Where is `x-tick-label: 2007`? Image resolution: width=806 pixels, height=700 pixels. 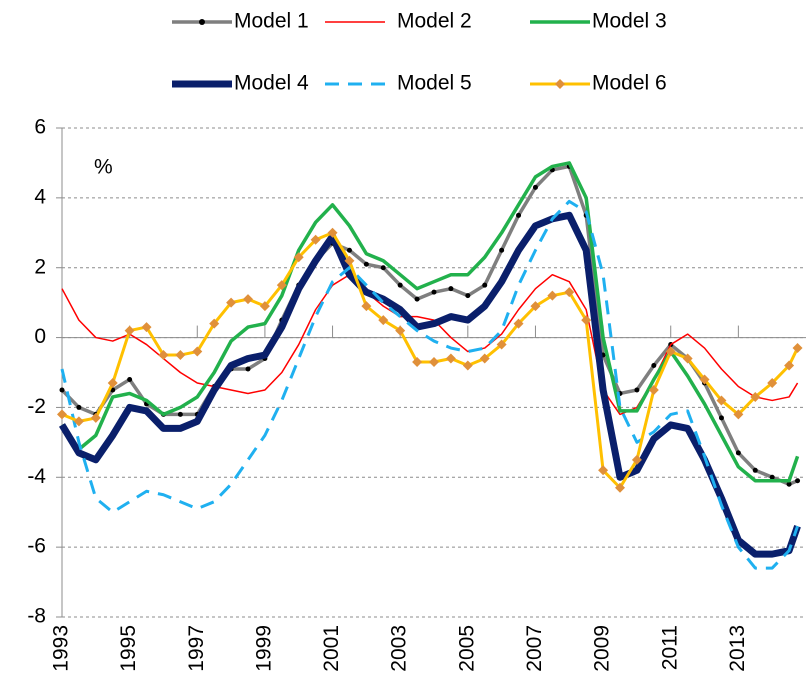
x-tick-label: 2007 is located at coordinates (534, 648).